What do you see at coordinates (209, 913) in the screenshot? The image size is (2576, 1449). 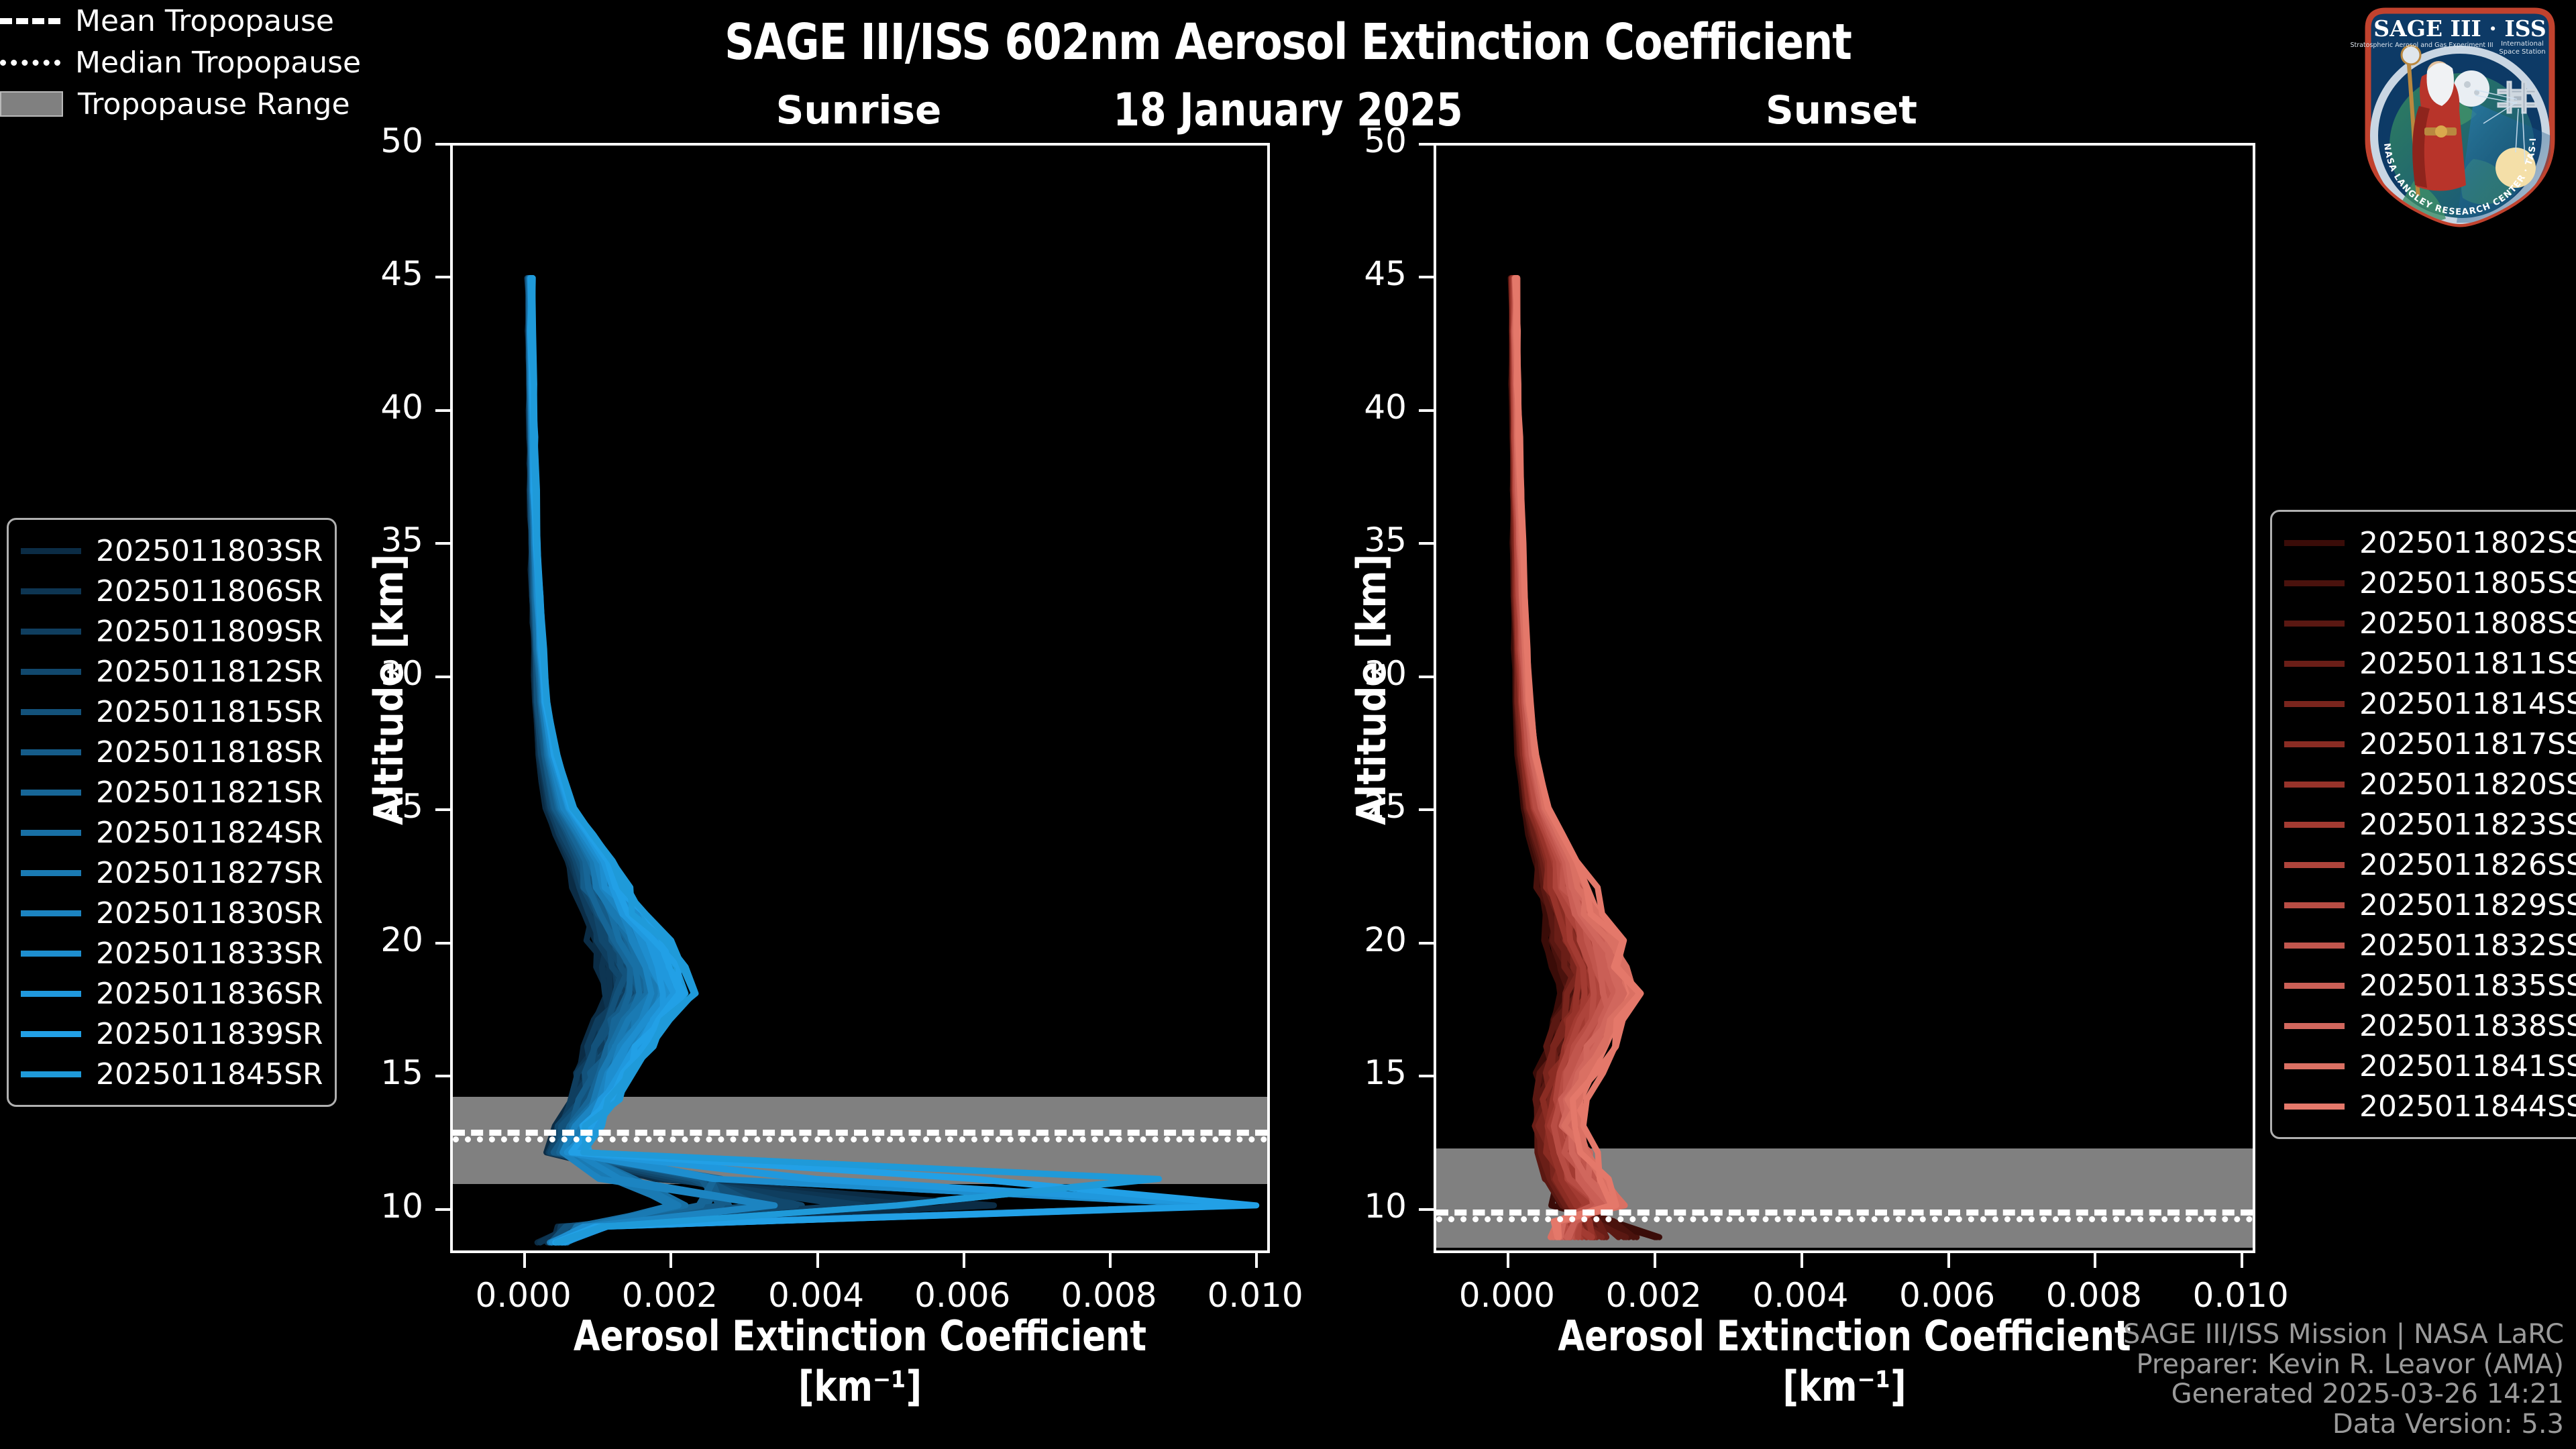 I see `legend-label: 2025011830SR` at bounding box center [209, 913].